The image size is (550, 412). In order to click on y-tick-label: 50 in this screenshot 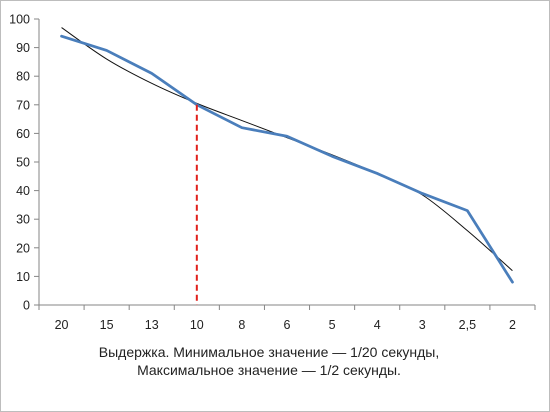, I will do `click(23, 163)`.